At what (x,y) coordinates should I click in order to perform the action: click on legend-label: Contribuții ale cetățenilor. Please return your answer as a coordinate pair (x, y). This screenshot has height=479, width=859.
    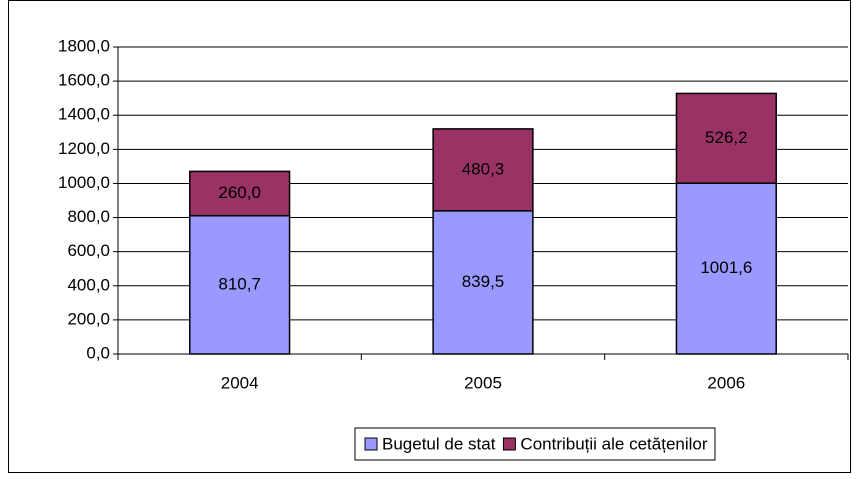
    Looking at the image, I should click on (613, 443).